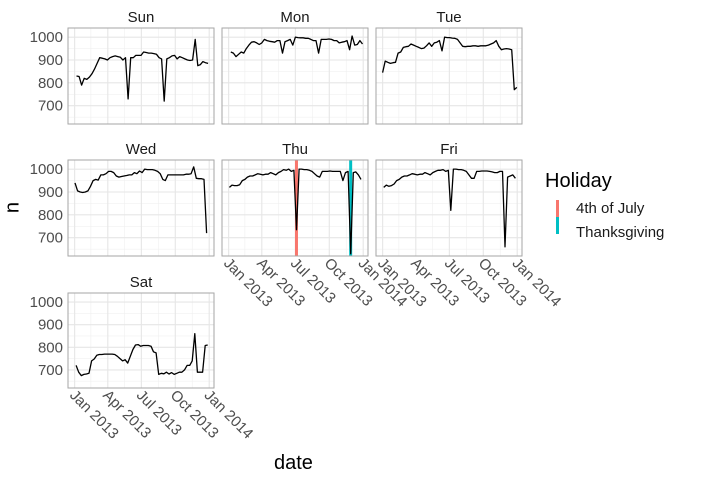 Image resolution: width=720 pixels, height=480 pixels. I want to click on legend-key-4th-of-july, so click(557, 208).